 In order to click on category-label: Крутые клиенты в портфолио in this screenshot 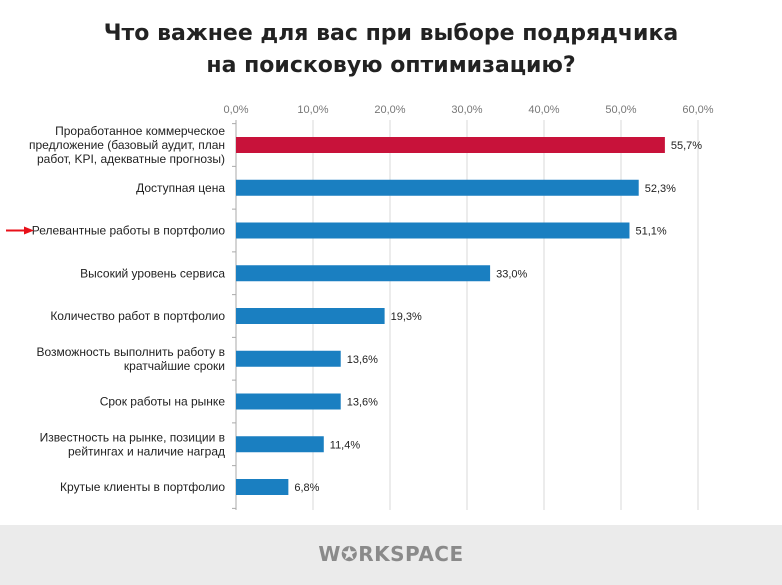, I will do `click(142, 487)`.